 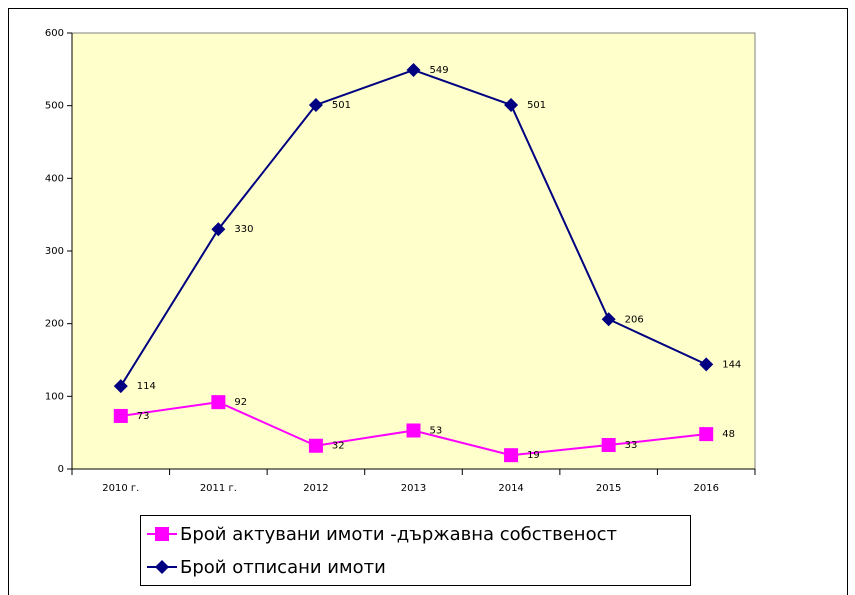 What do you see at coordinates (61, 469) in the screenshot?
I see `y-tick-label: 0` at bounding box center [61, 469].